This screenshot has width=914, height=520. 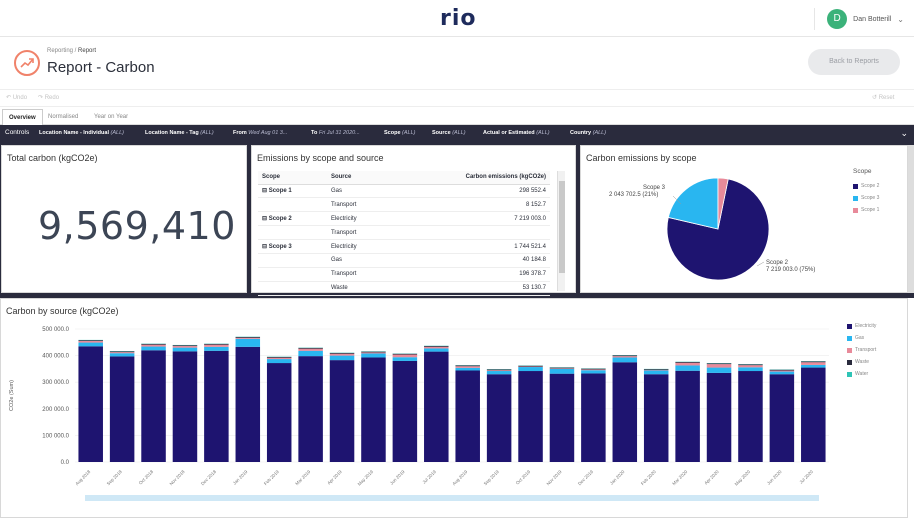 What do you see at coordinates (292, 246) in the screenshot?
I see `scope-cell: ⊟ Scope 3` at bounding box center [292, 246].